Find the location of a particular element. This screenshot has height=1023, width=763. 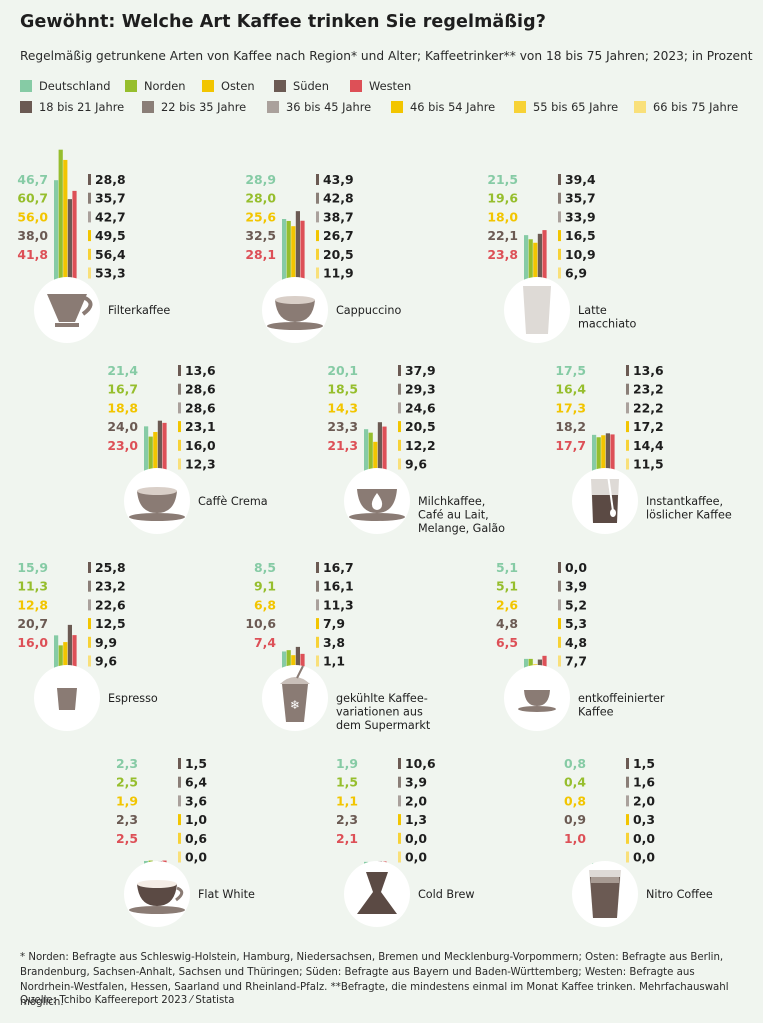

age-value-label: 1,0 is located at coordinates (196, 819).